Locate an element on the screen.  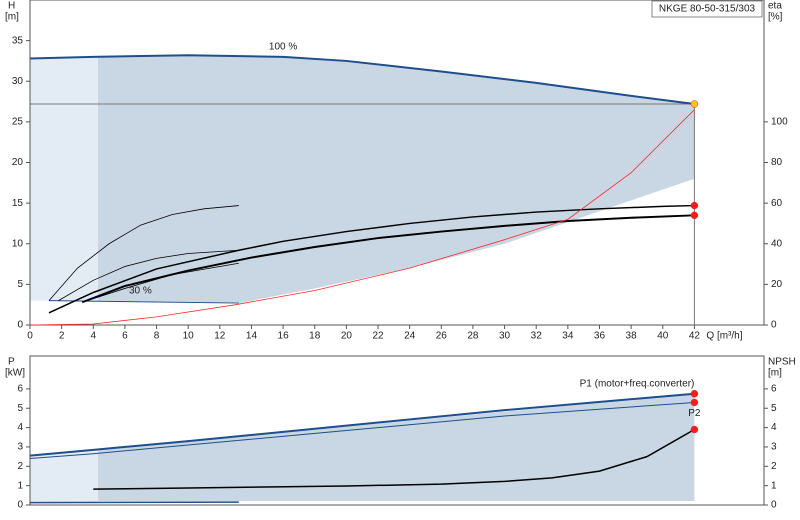
x-tick-label: 0 is located at coordinates (30, 336).